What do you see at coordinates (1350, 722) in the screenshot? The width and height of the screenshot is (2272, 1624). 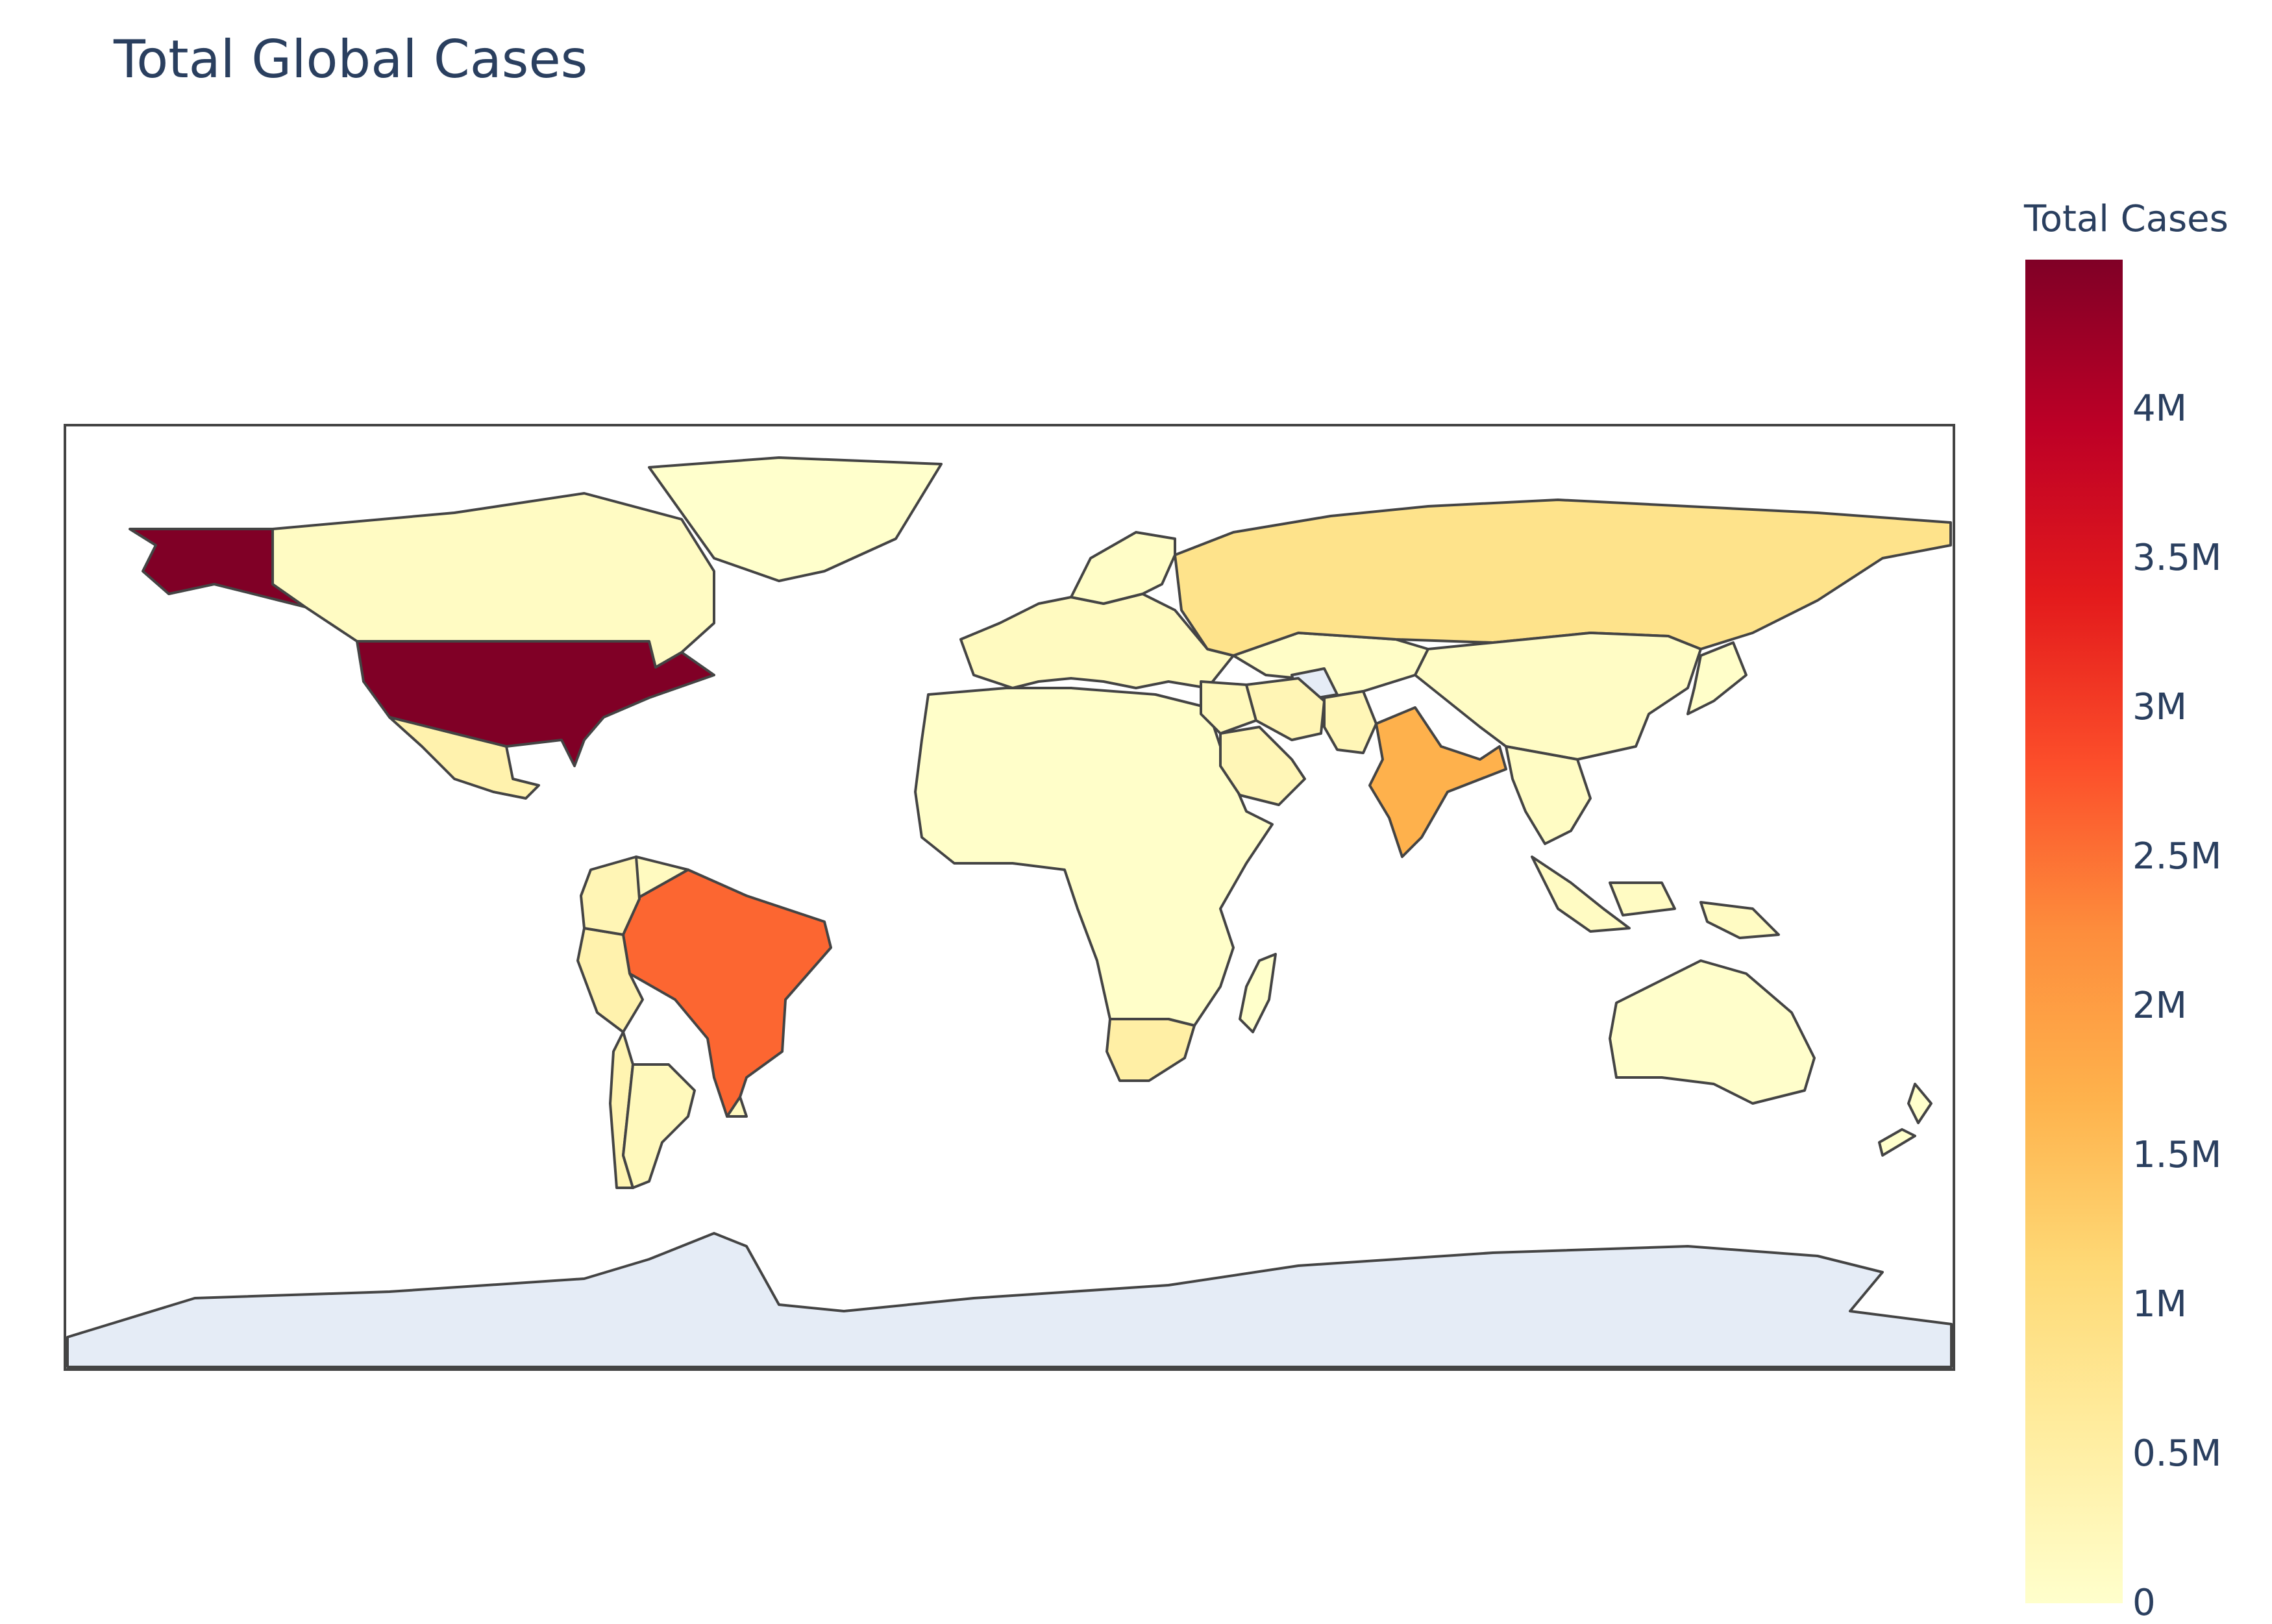 I see `region-pakistan` at bounding box center [1350, 722].